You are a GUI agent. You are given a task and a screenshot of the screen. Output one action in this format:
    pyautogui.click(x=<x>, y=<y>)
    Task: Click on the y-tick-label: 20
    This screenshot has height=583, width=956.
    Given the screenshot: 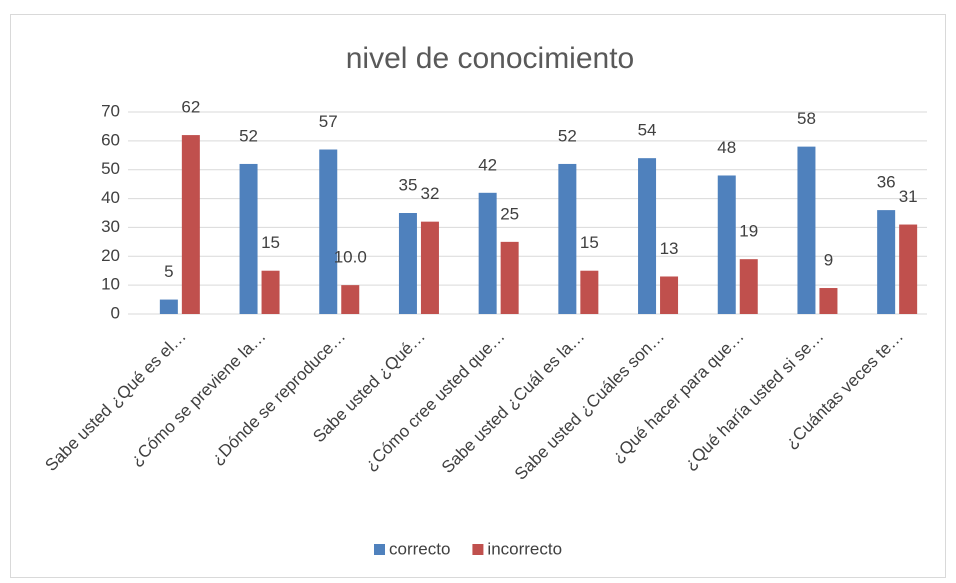 What is the action you would take?
    pyautogui.click(x=110, y=255)
    